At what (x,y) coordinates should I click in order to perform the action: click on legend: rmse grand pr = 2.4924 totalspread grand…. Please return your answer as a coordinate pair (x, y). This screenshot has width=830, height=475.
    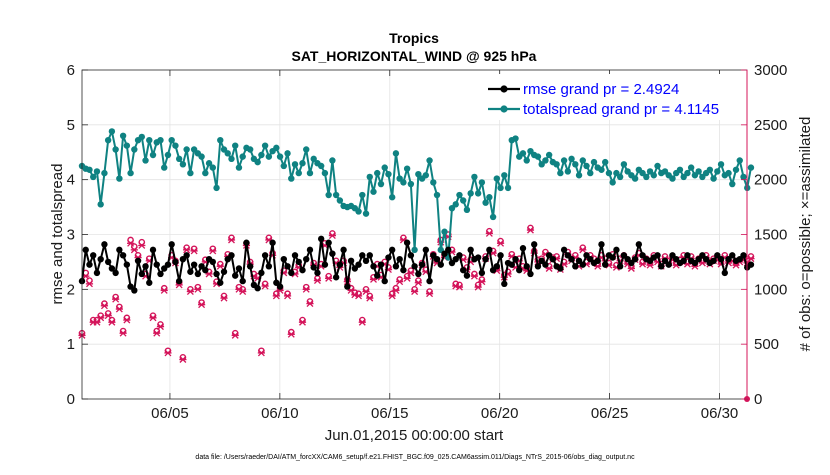
    Looking at the image, I should click on (614, 97).